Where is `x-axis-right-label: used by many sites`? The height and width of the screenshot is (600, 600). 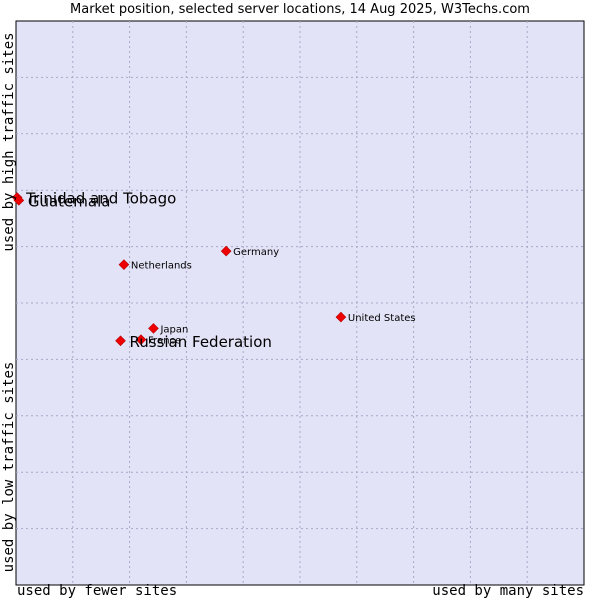 x-axis-right-label: used by many sites is located at coordinates (508, 591).